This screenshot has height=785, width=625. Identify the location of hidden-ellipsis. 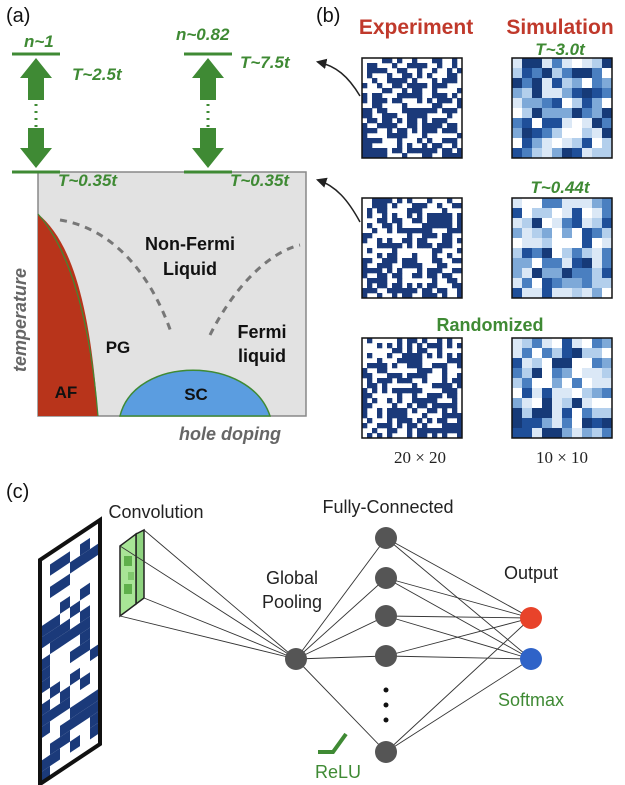
(386, 705).